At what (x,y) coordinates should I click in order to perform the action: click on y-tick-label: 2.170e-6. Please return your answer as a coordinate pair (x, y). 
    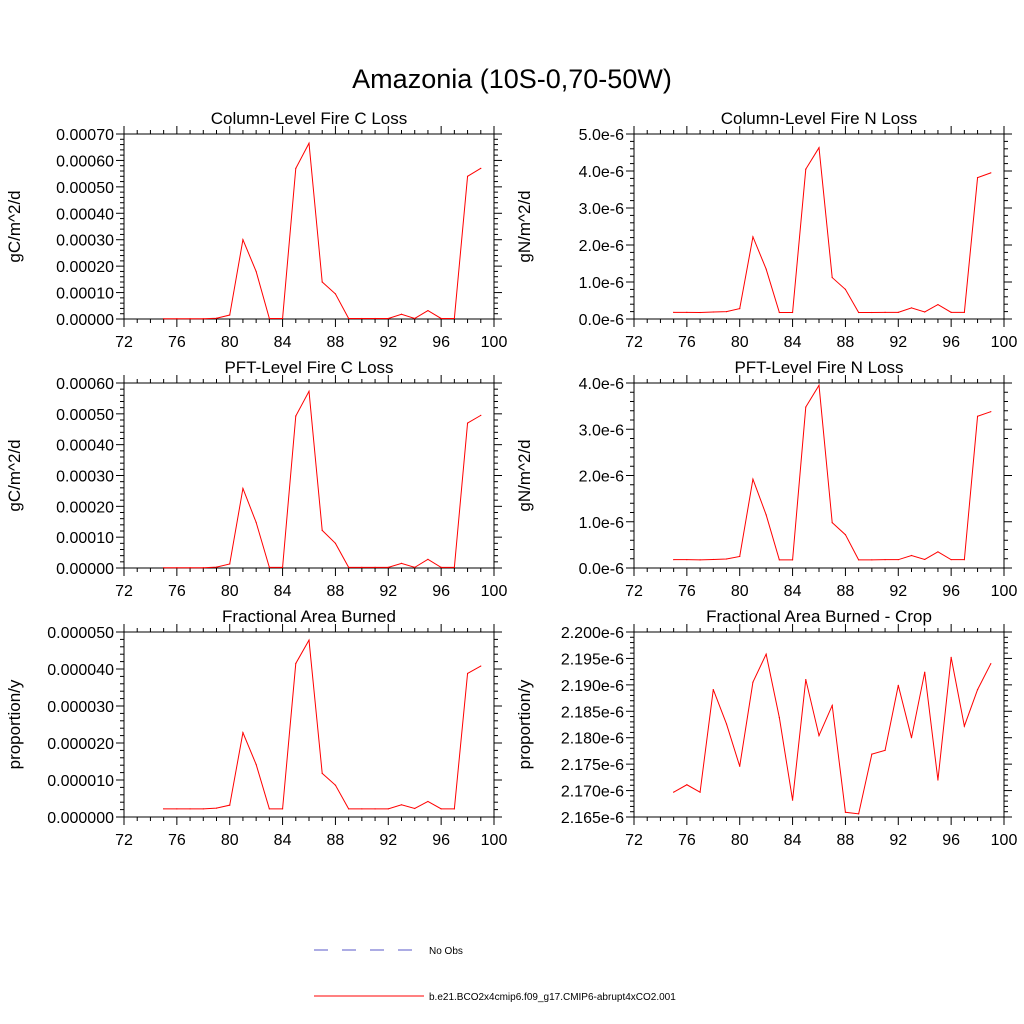
    Looking at the image, I should click on (592, 792).